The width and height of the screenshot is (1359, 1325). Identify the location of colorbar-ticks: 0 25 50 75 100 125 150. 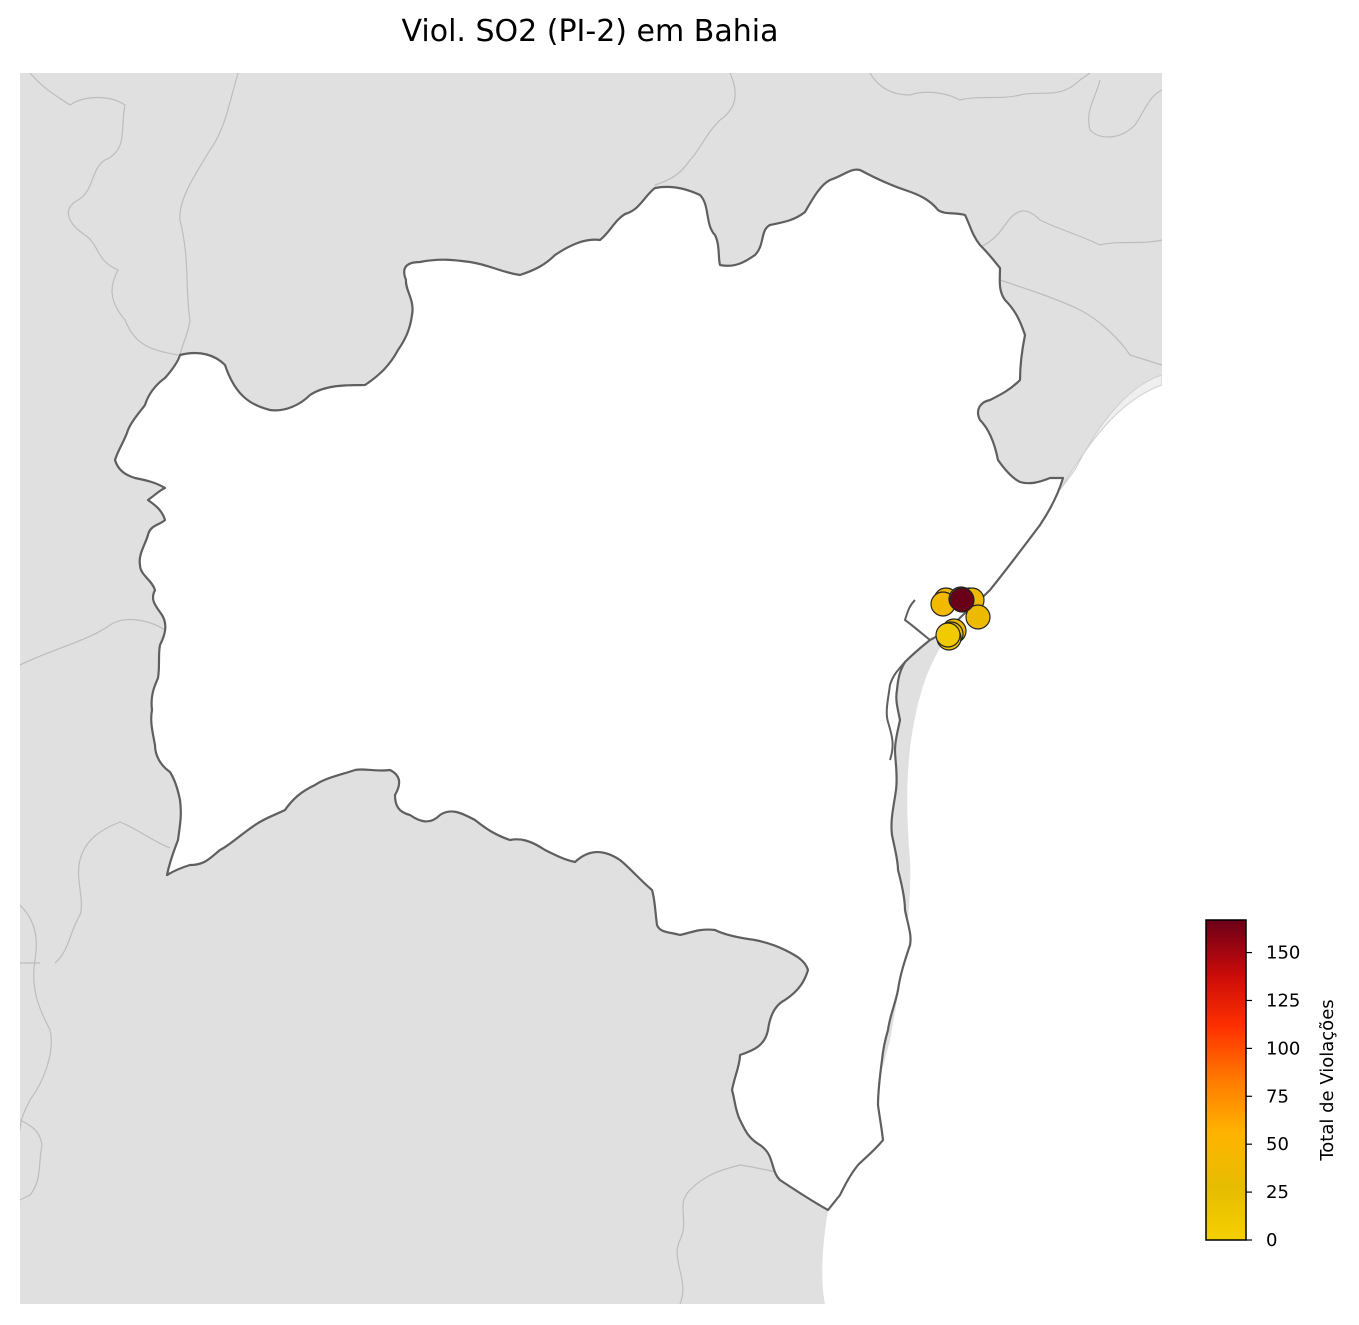
(1273, 1097).